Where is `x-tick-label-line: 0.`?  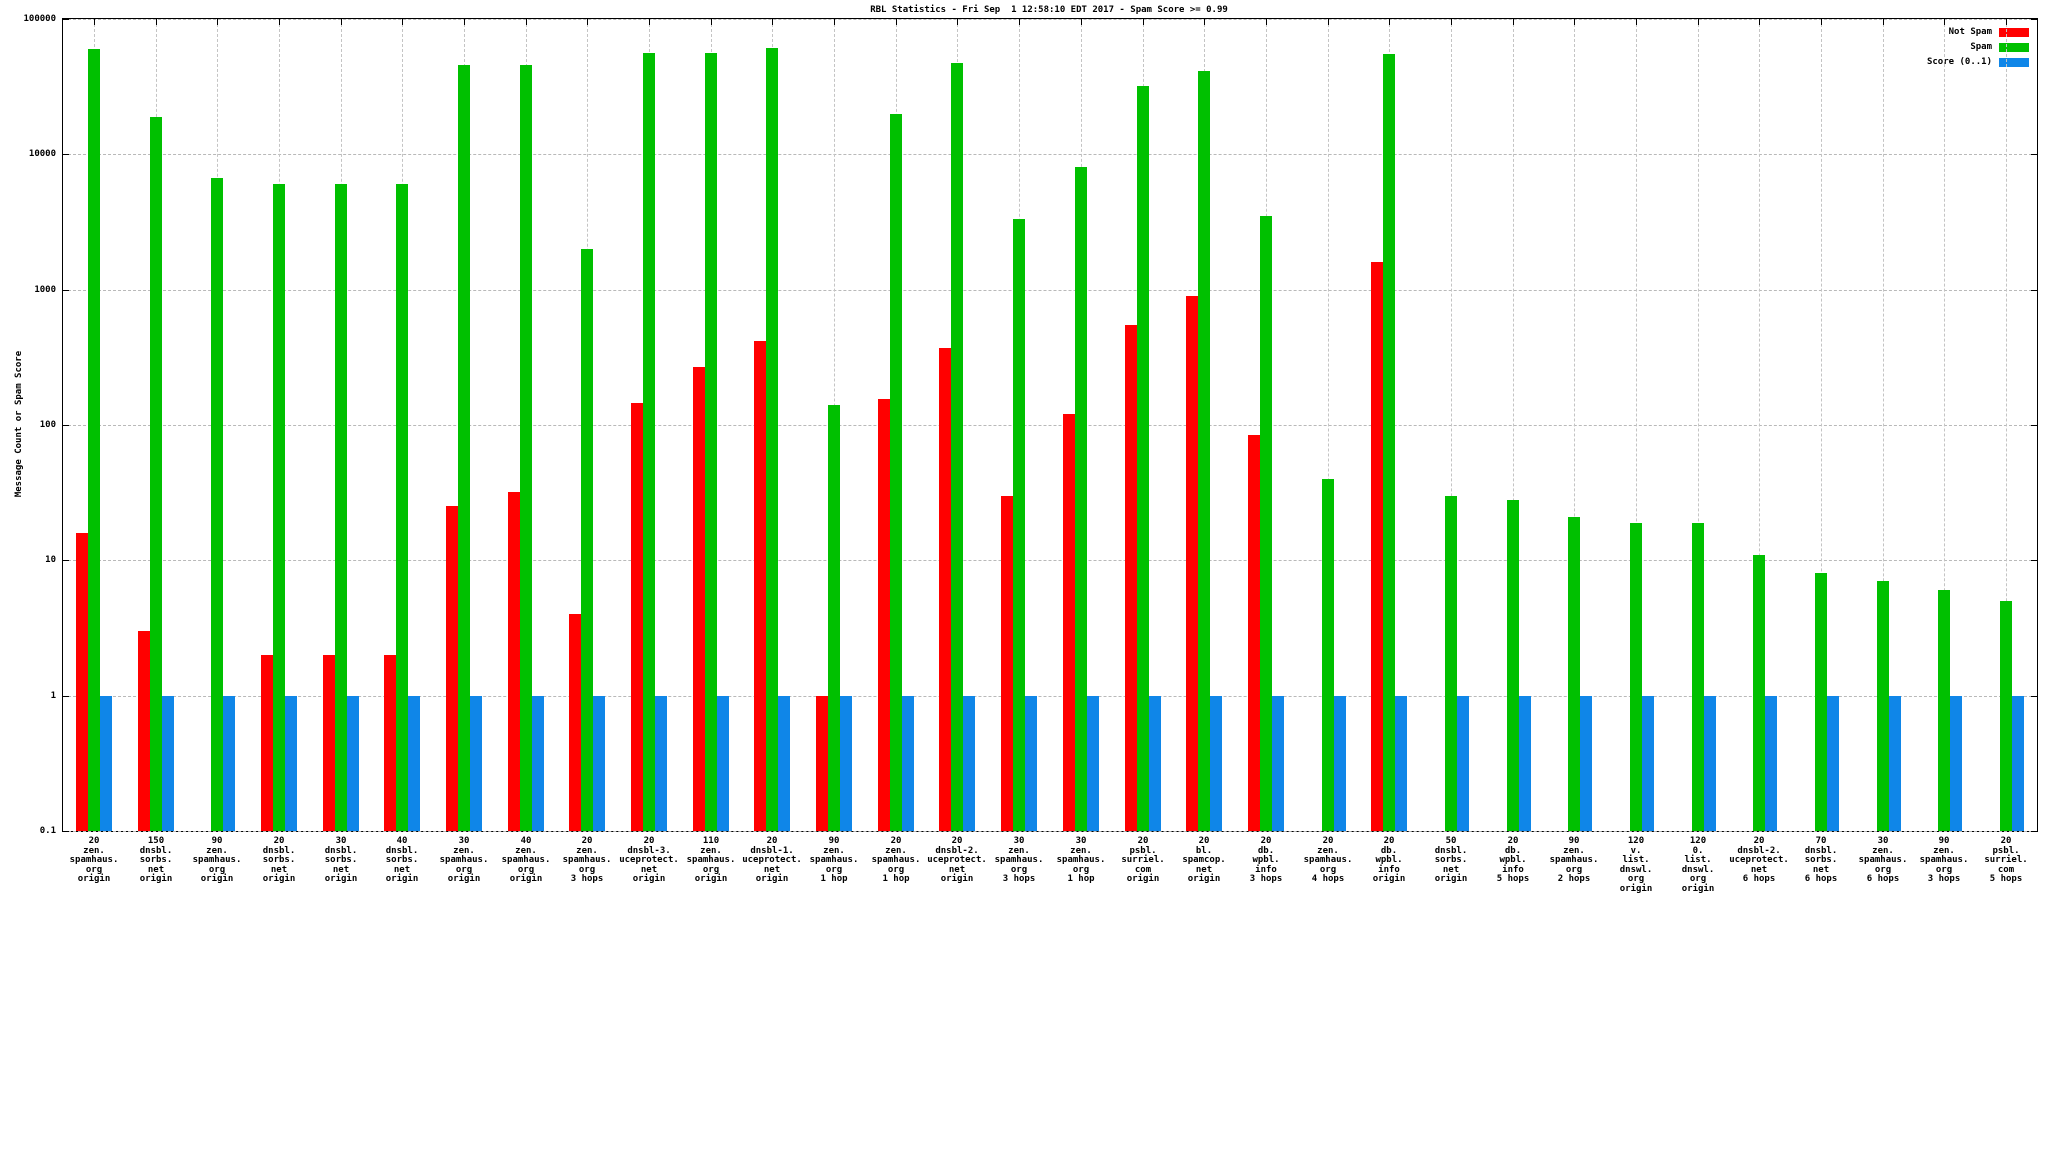 x-tick-label-line: 0. is located at coordinates (1698, 850).